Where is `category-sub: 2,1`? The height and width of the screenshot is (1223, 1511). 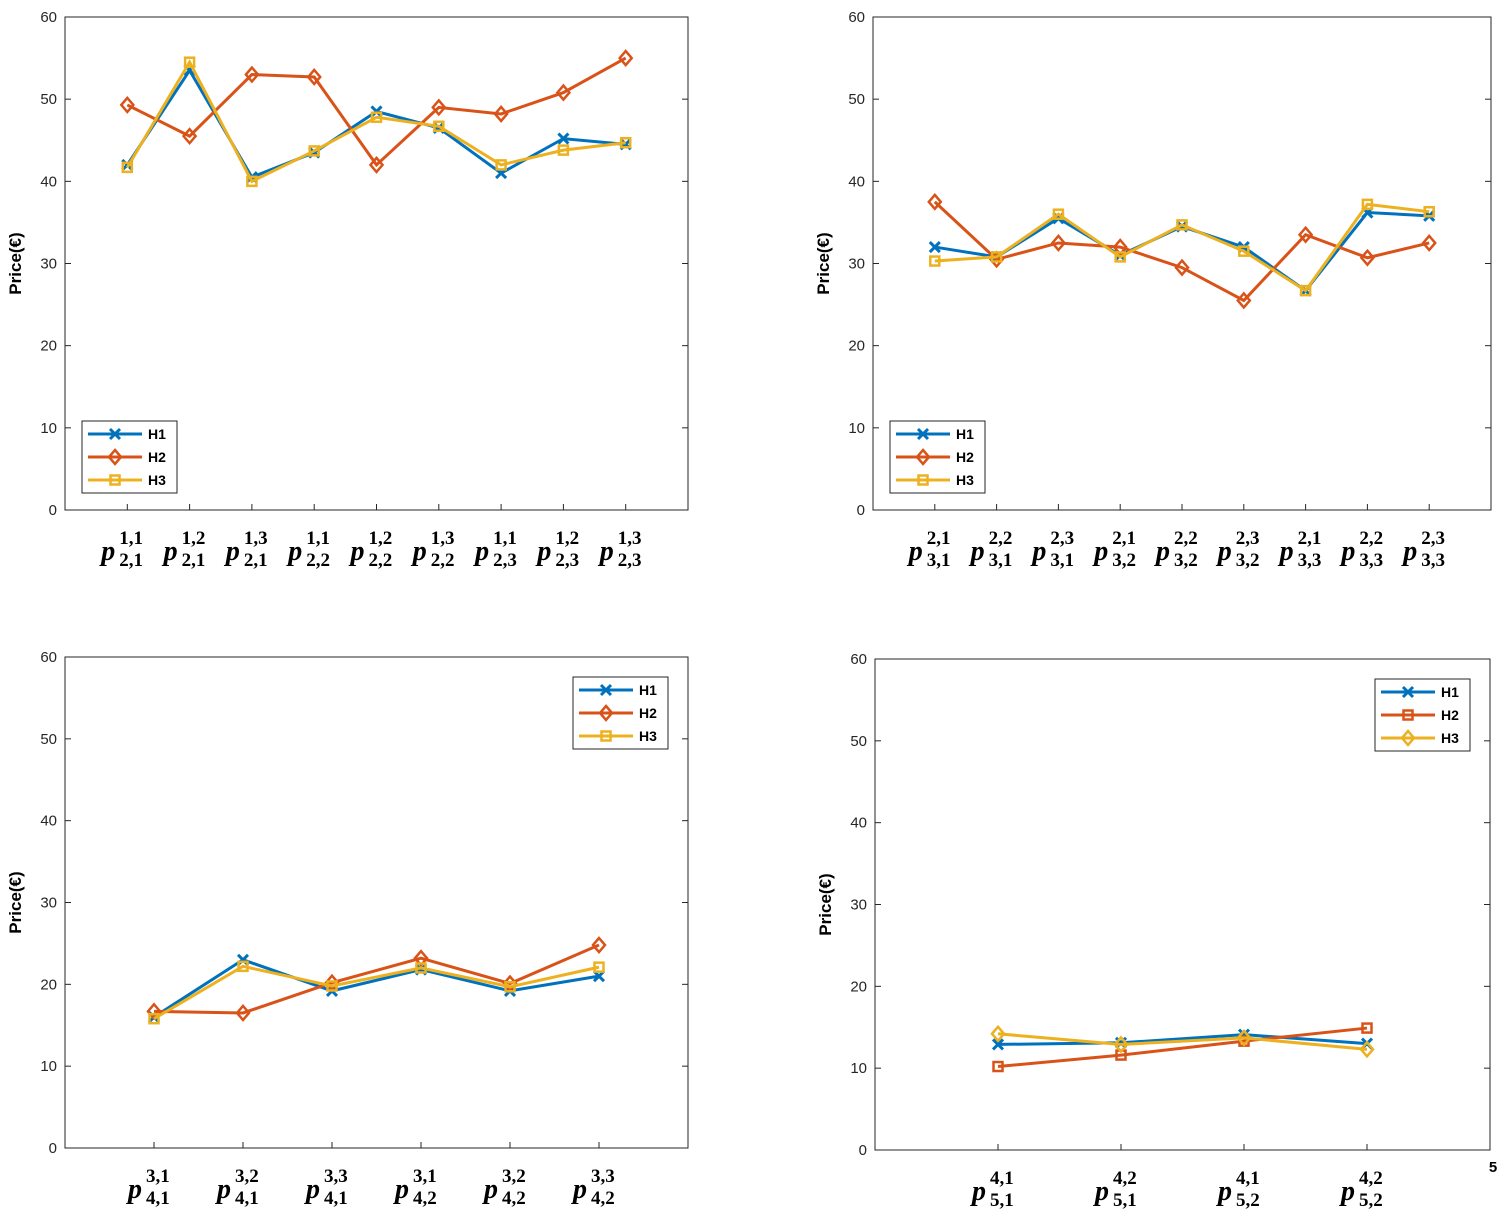
category-sub: 2,1 is located at coordinates (194, 560).